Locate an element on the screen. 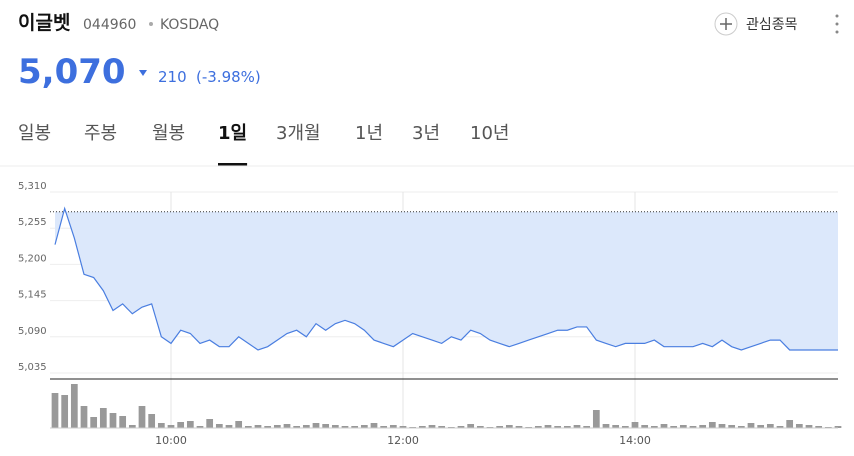 This screenshot has height=456, width=854. tab: 3개월 is located at coordinates (298, 133).